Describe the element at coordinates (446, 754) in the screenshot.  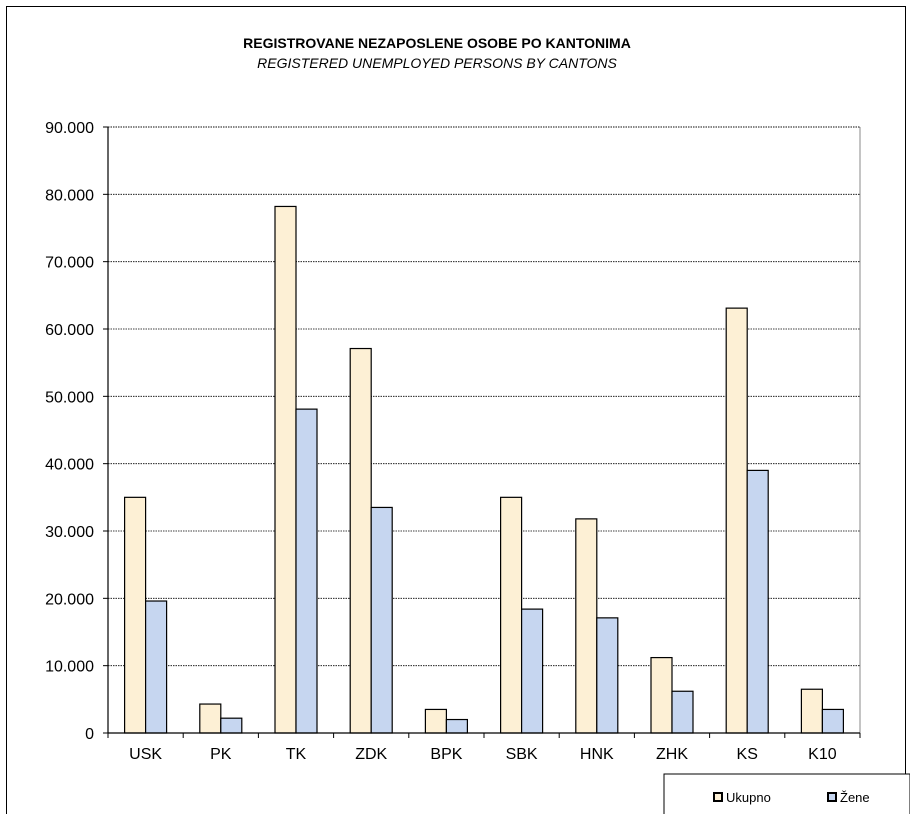
I see `x-tick-label: BPK` at that location.